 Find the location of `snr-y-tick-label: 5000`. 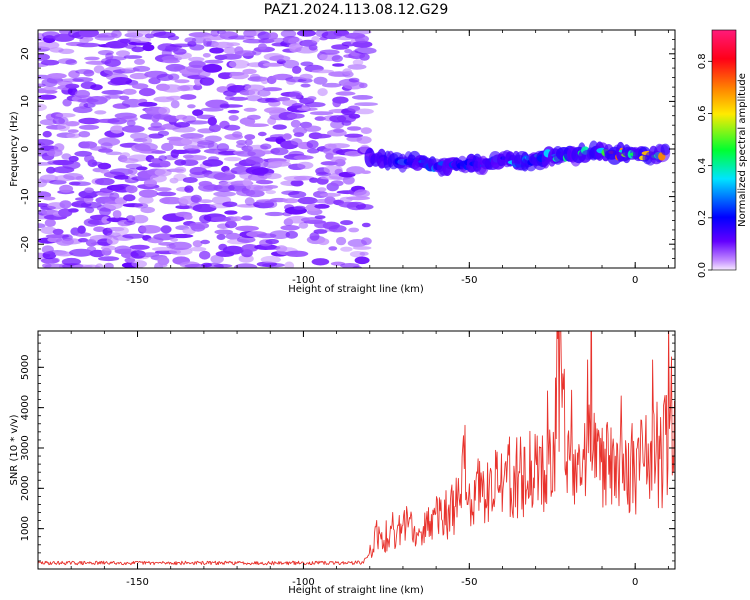

snr-y-tick-label: 5000 is located at coordinates (25, 367).